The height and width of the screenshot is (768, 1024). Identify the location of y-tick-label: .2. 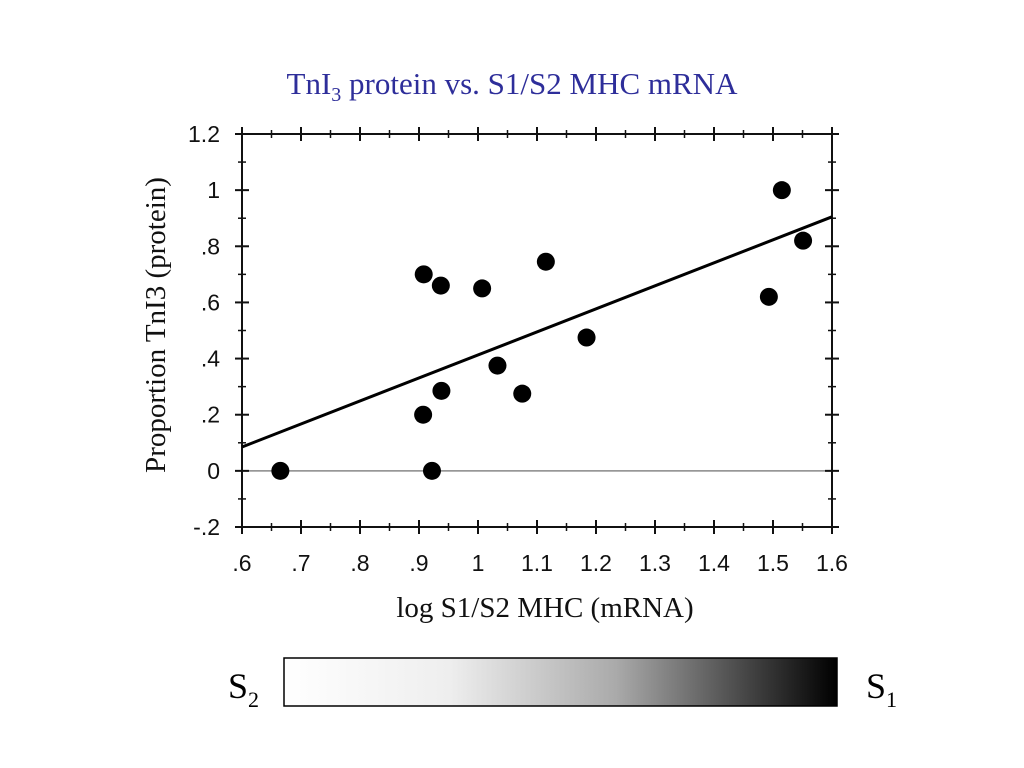
(210, 415).